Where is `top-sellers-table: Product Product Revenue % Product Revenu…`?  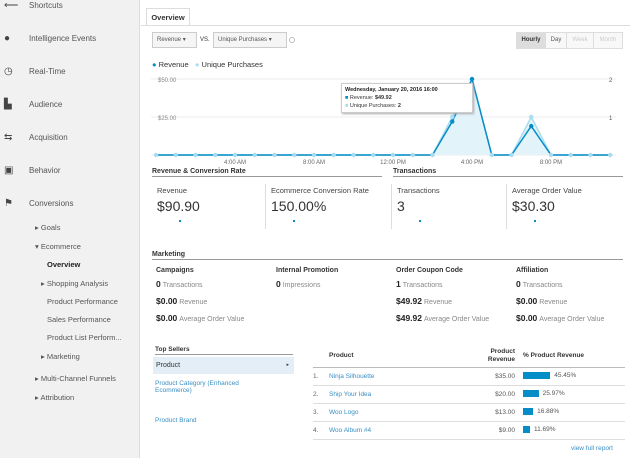
top-sellers-table: Product Product Revenue % Product Revenu… is located at coordinates (469, 392).